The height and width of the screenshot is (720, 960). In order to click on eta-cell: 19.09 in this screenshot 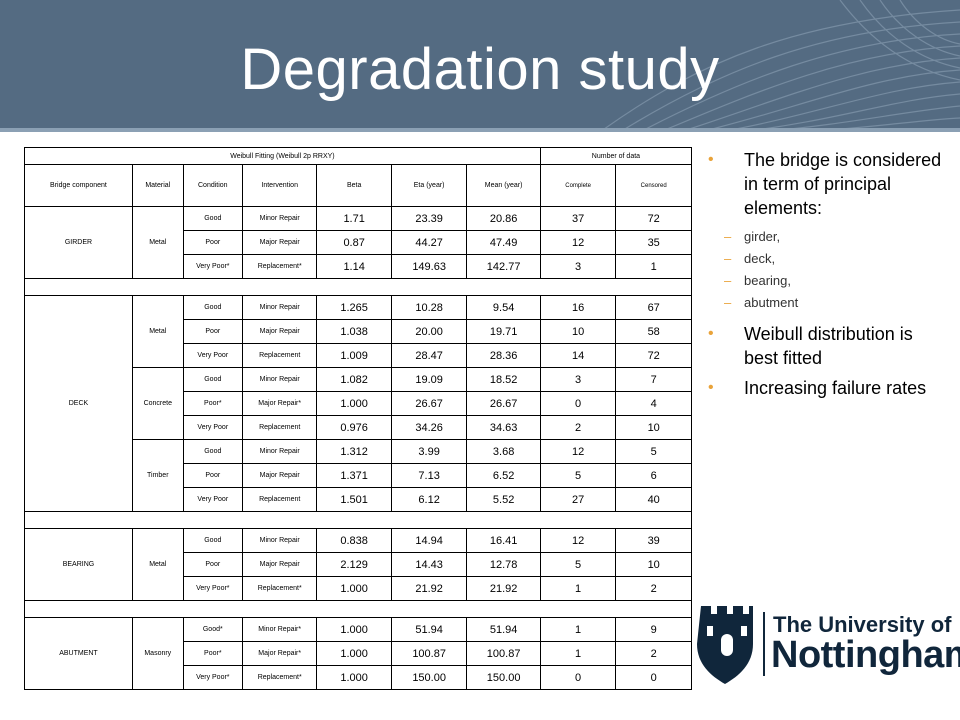, I will do `click(429, 379)`.